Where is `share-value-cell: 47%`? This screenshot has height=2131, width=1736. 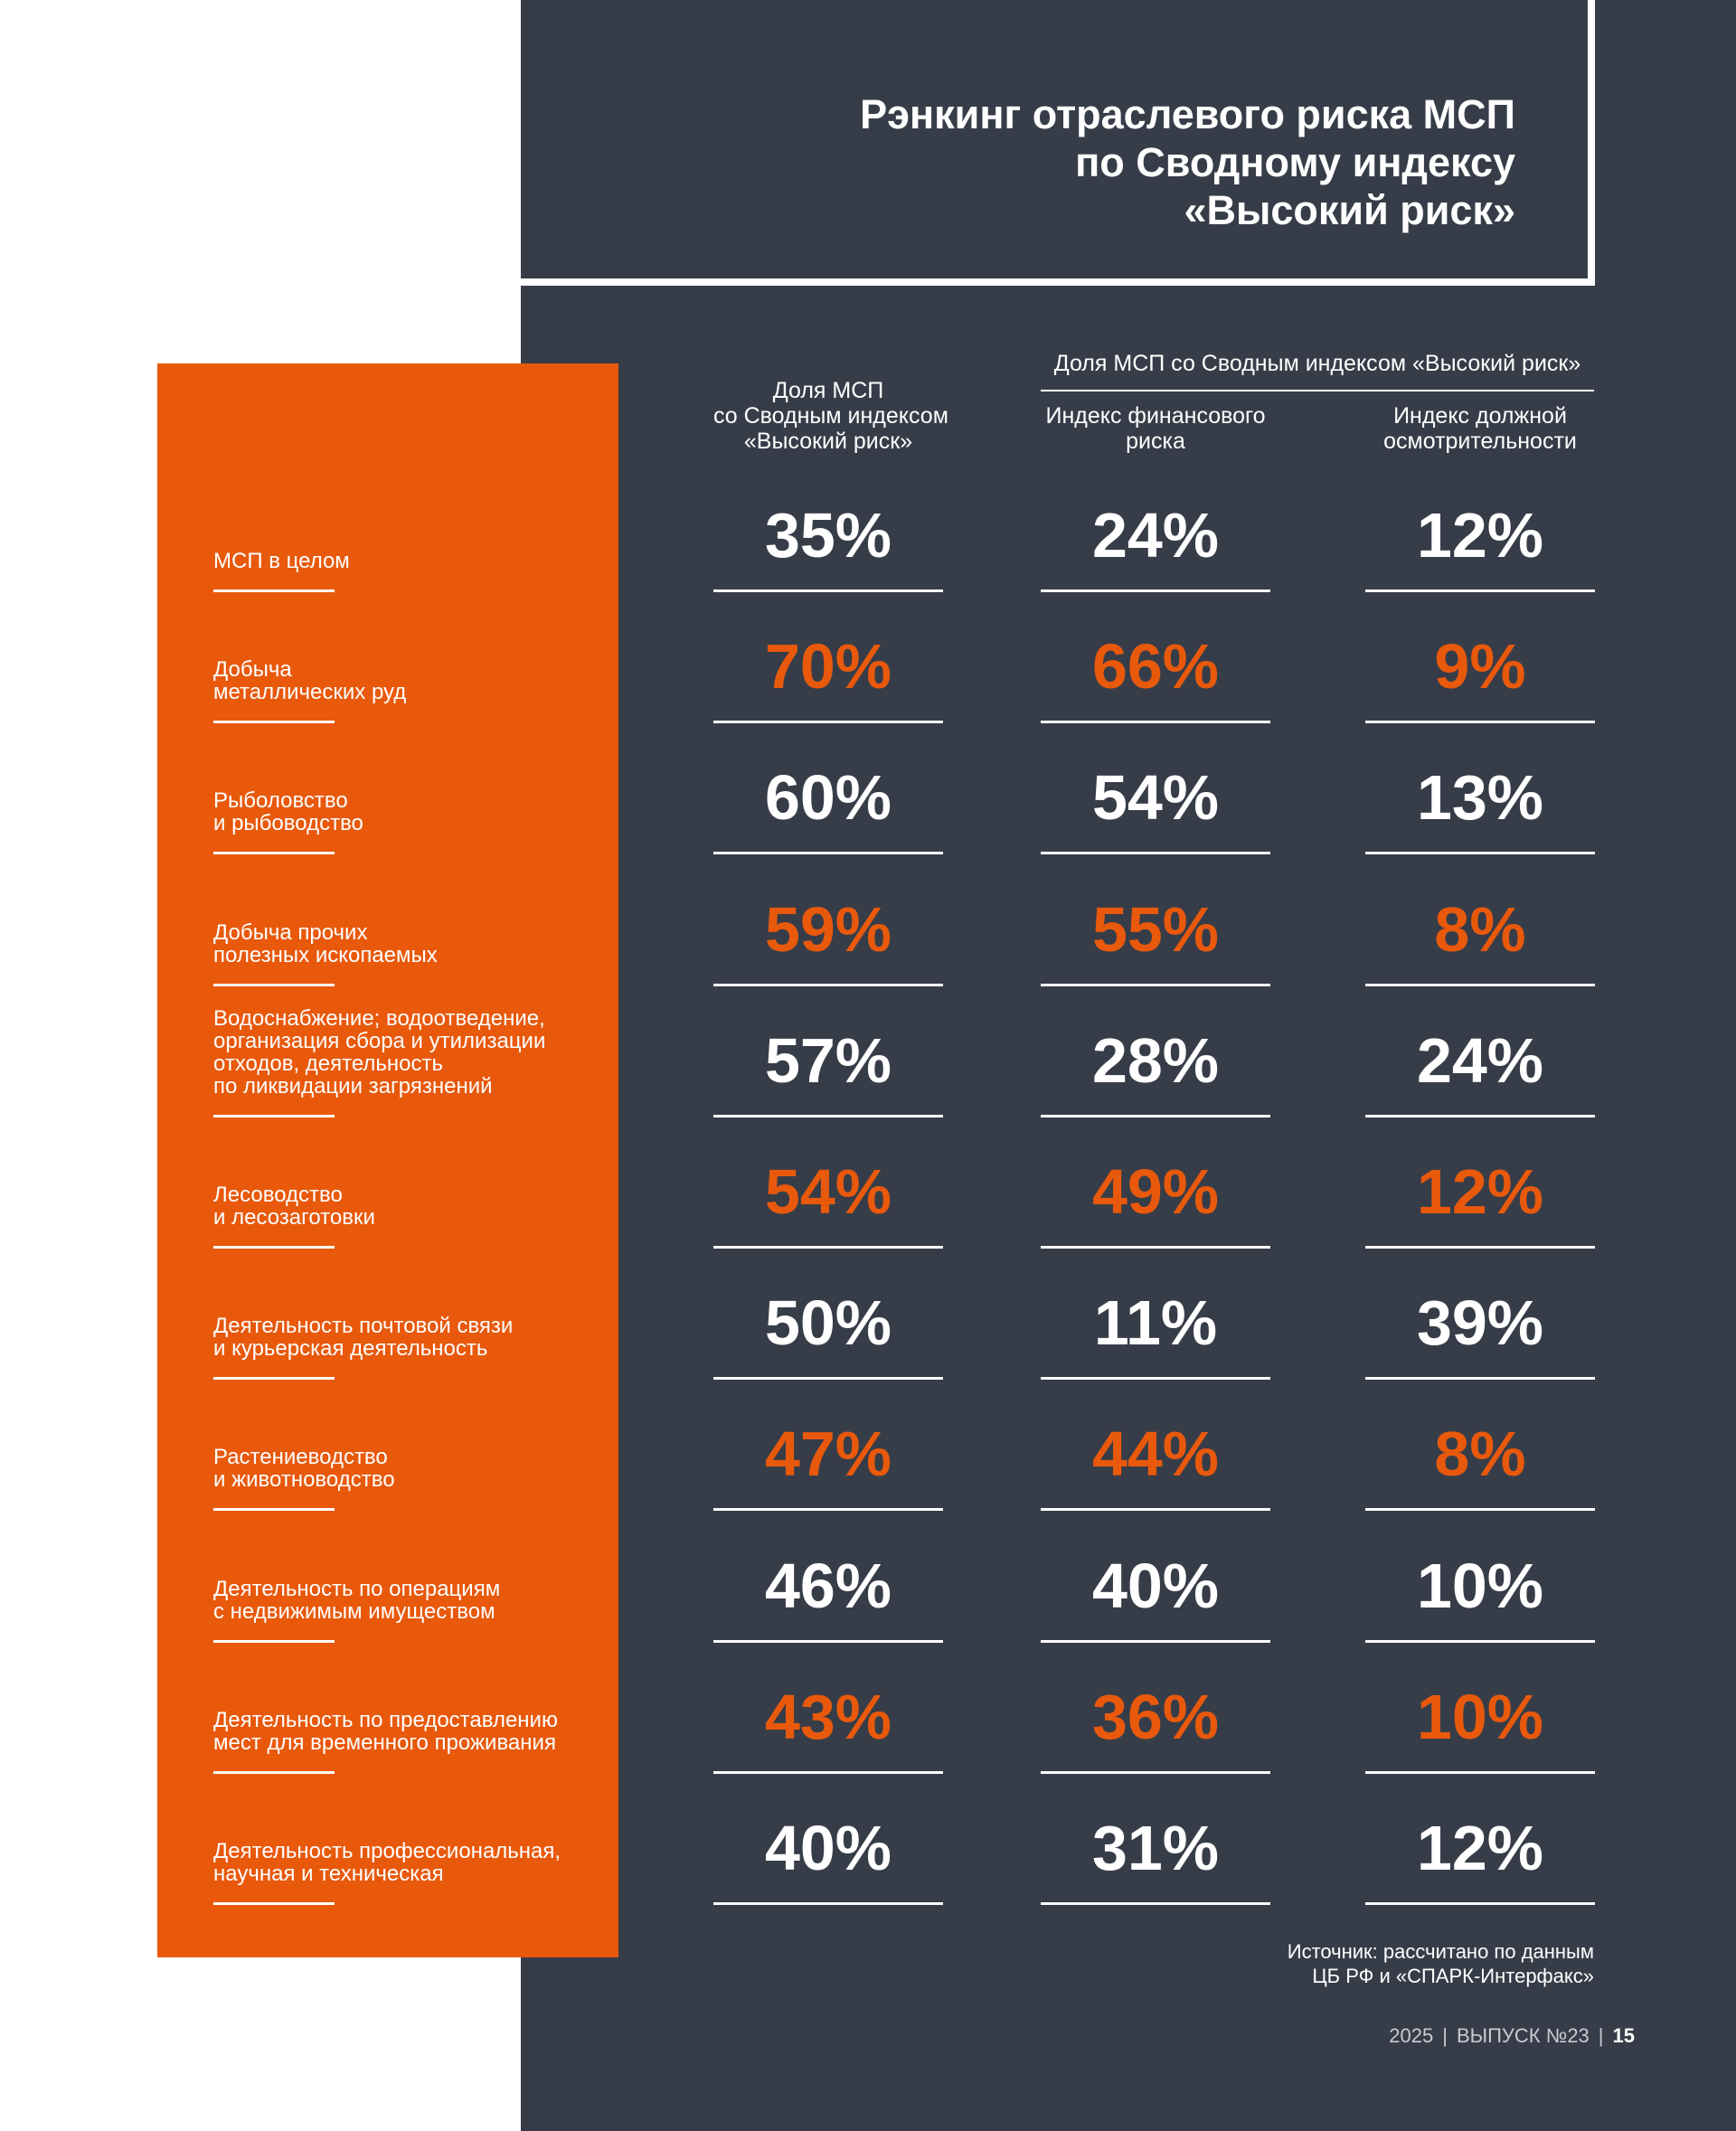 share-value-cell: 47% is located at coordinates (828, 1448).